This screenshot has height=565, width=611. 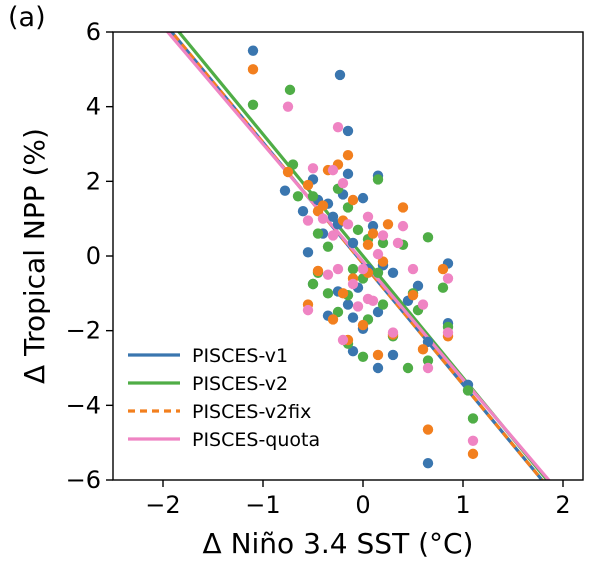 What do you see at coordinates (93, 32) in the screenshot?
I see `y-tick-label: 6` at bounding box center [93, 32].